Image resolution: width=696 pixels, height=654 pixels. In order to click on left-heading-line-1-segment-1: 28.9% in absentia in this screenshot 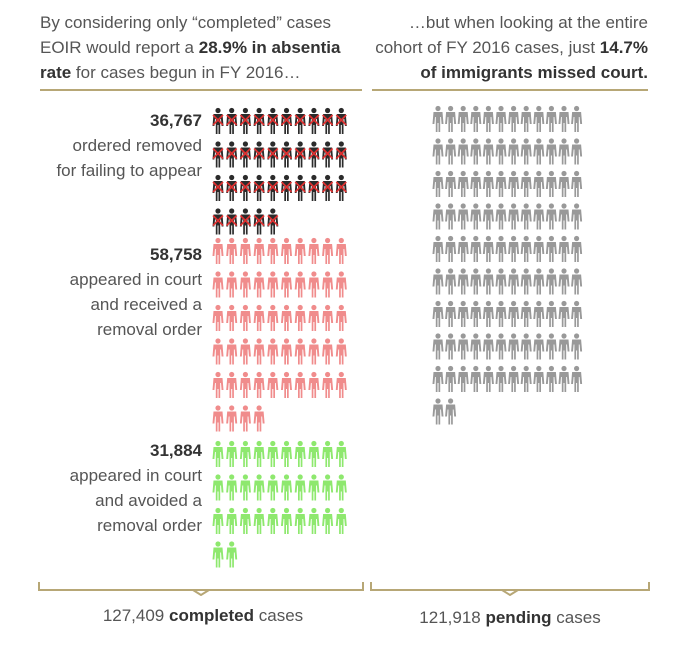, I will do `click(269, 47)`.